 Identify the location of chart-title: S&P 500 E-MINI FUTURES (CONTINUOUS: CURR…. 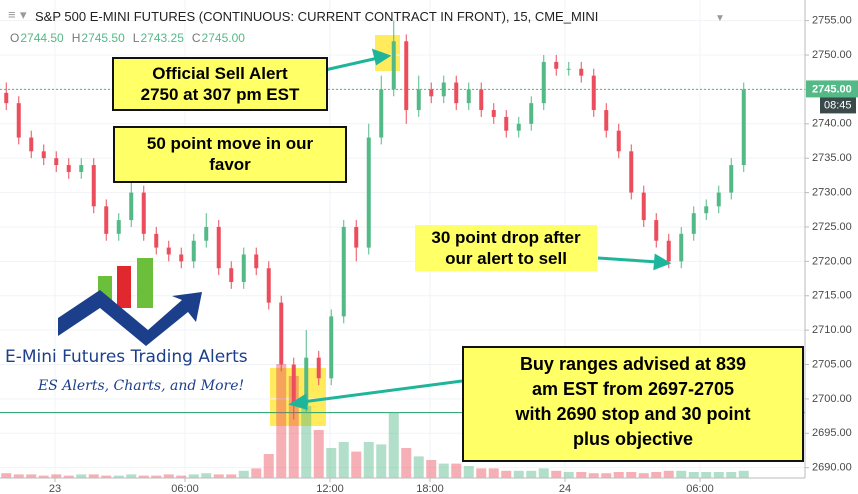
(316, 16).